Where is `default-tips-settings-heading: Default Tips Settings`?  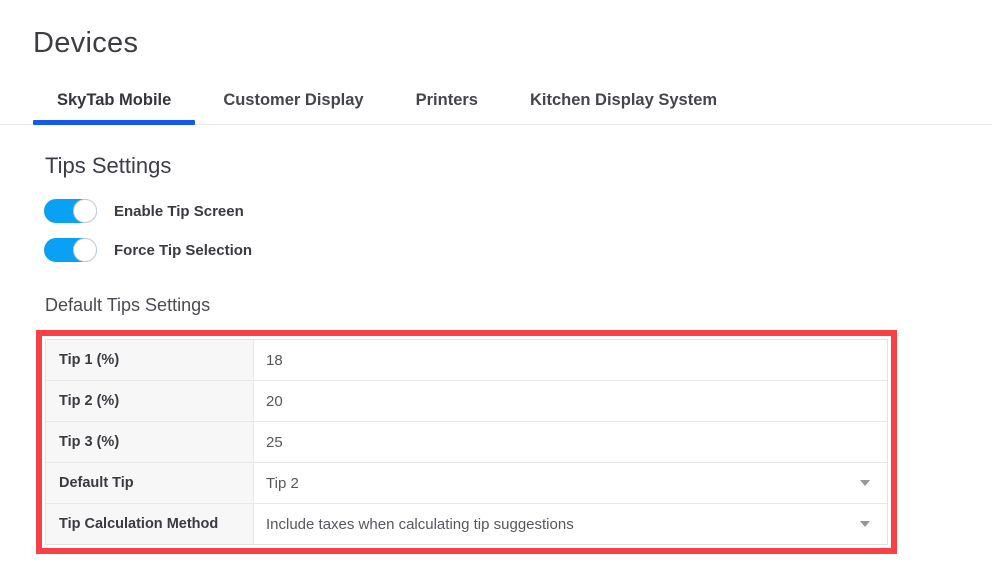 default-tips-settings-heading: Default Tips Settings is located at coordinates (128, 305).